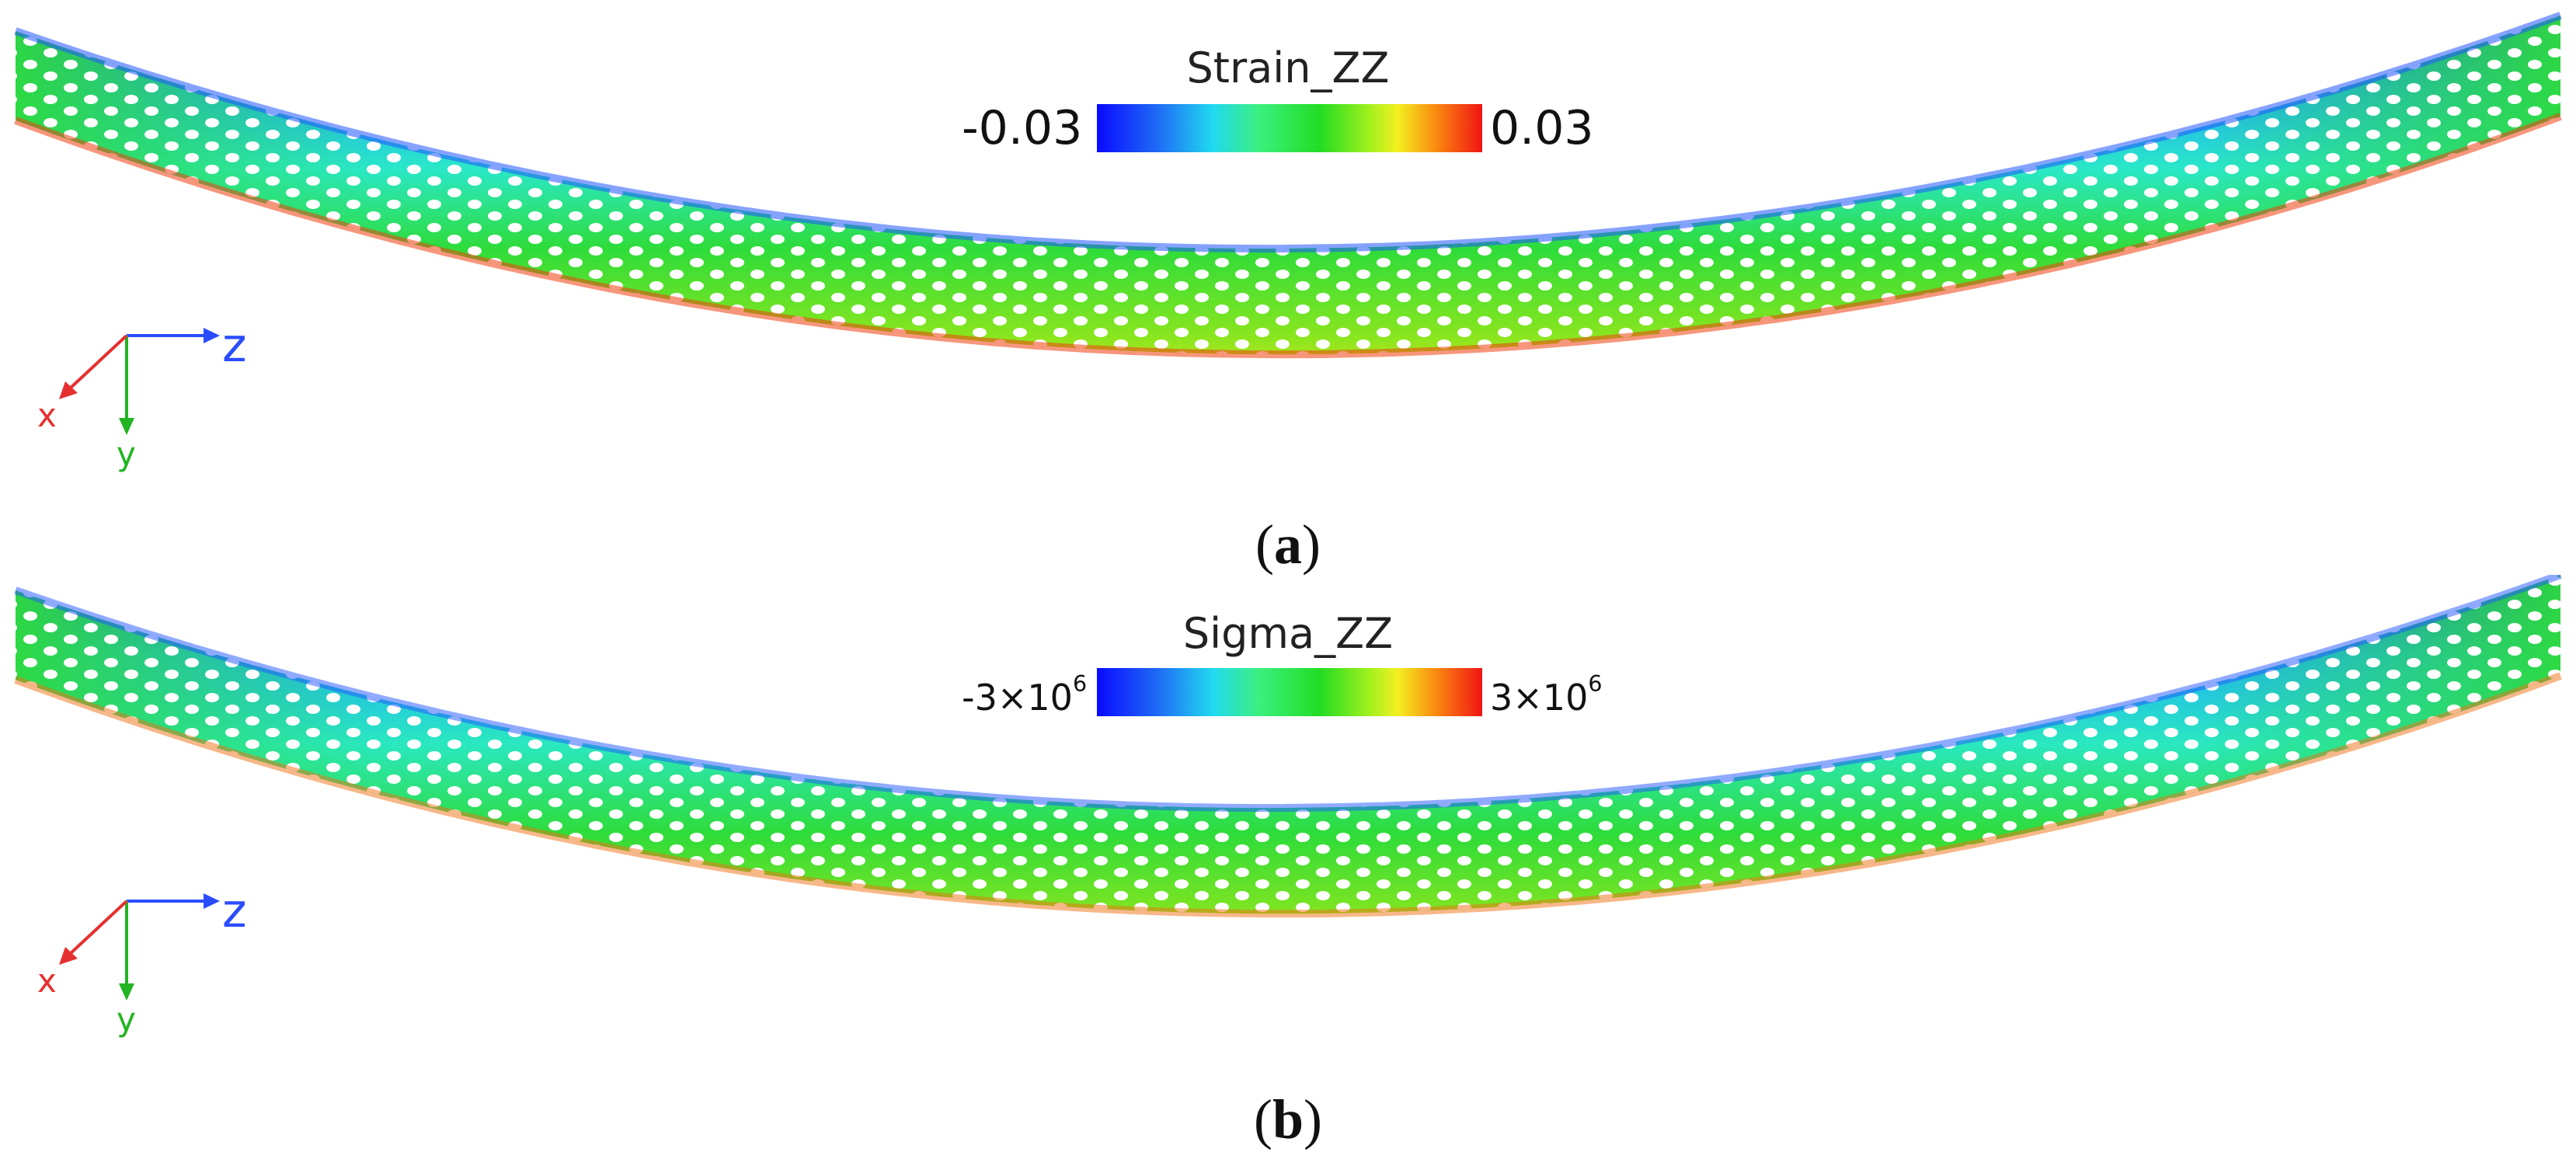 The width and height of the screenshot is (2576, 1159). What do you see at coordinates (1288, 544) in the screenshot?
I see `figure-caption-a: (a)` at bounding box center [1288, 544].